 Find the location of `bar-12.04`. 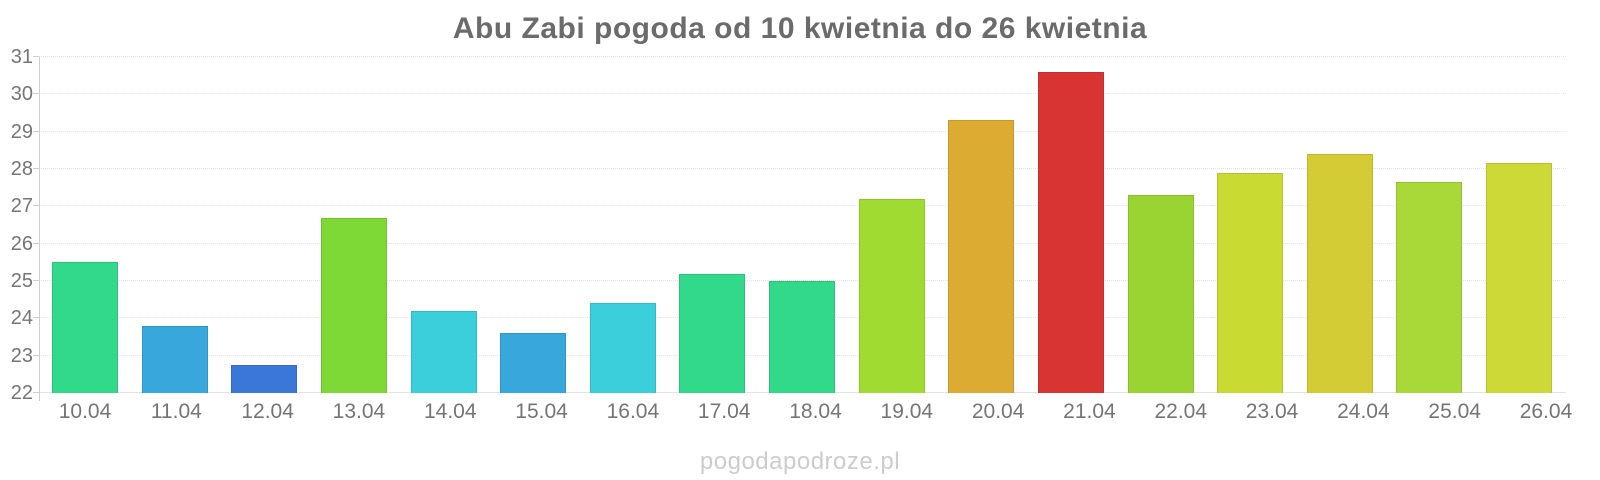

bar-12.04 is located at coordinates (264, 379).